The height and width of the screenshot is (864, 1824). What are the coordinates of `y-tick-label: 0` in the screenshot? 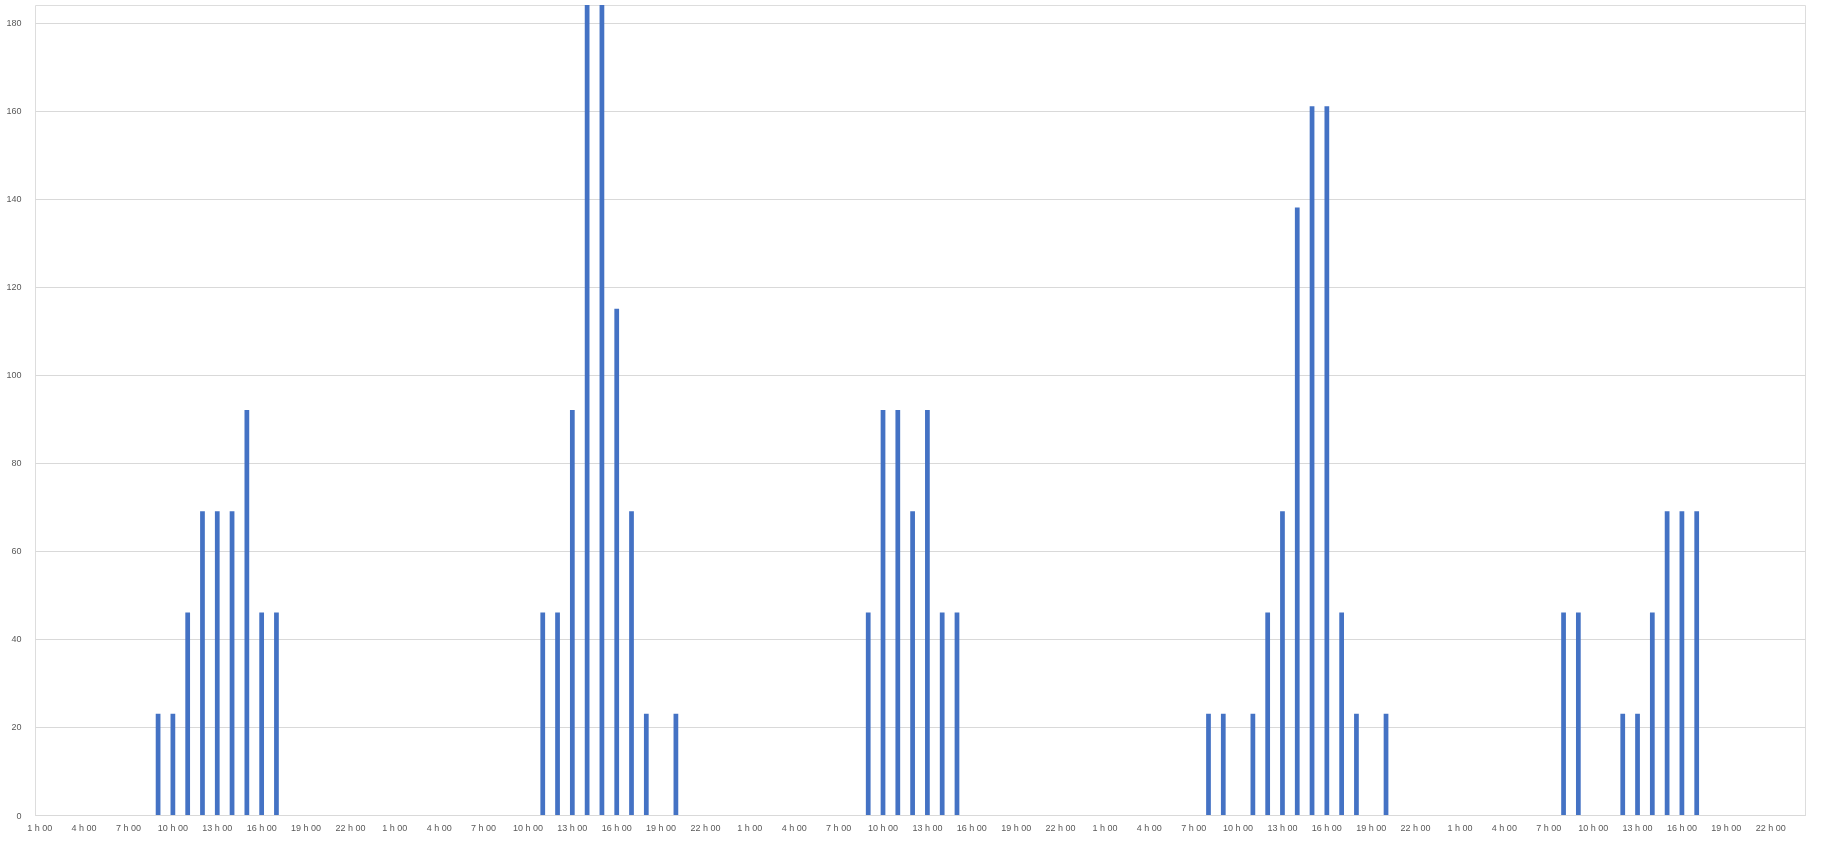 It's located at (19, 815).